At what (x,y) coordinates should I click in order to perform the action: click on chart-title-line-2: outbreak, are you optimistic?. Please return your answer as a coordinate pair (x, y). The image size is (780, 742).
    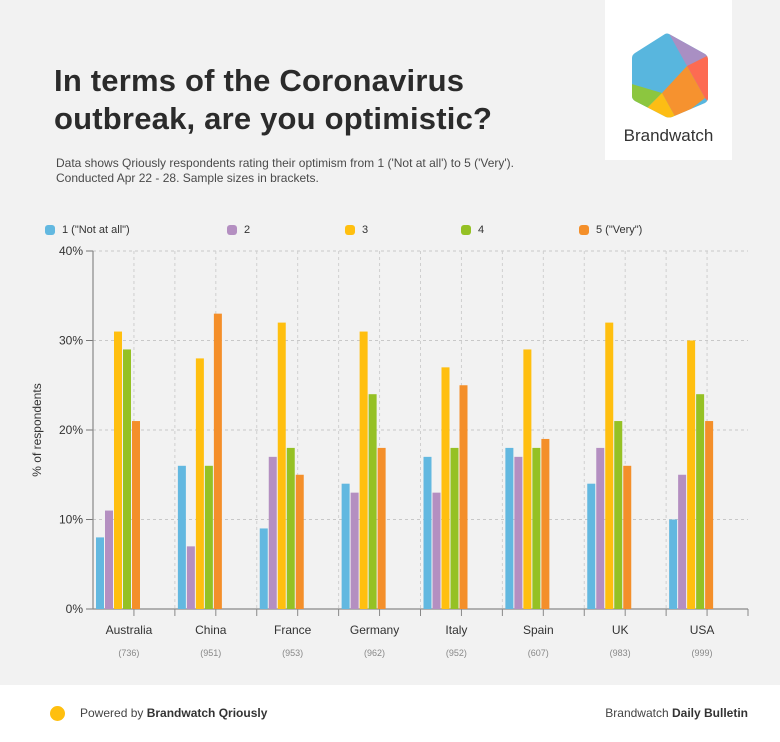
    Looking at the image, I should click on (273, 118).